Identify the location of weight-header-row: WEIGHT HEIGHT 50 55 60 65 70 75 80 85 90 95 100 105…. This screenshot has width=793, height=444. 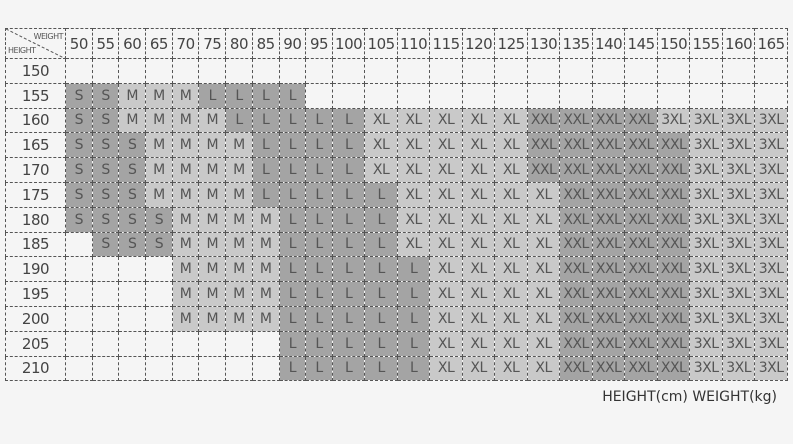
(396, 43).